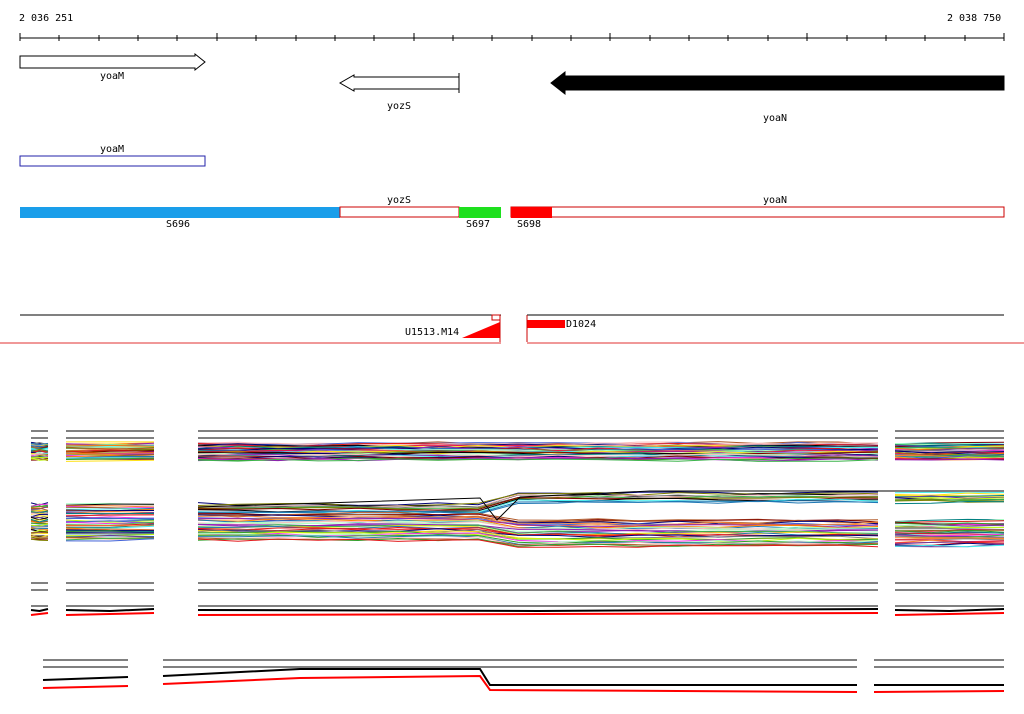 The height and width of the screenshot is (714, 1024). Describe the element at coordinates (481, 330) in the screenshot. I see `feature-U1513-wedge` at that location.